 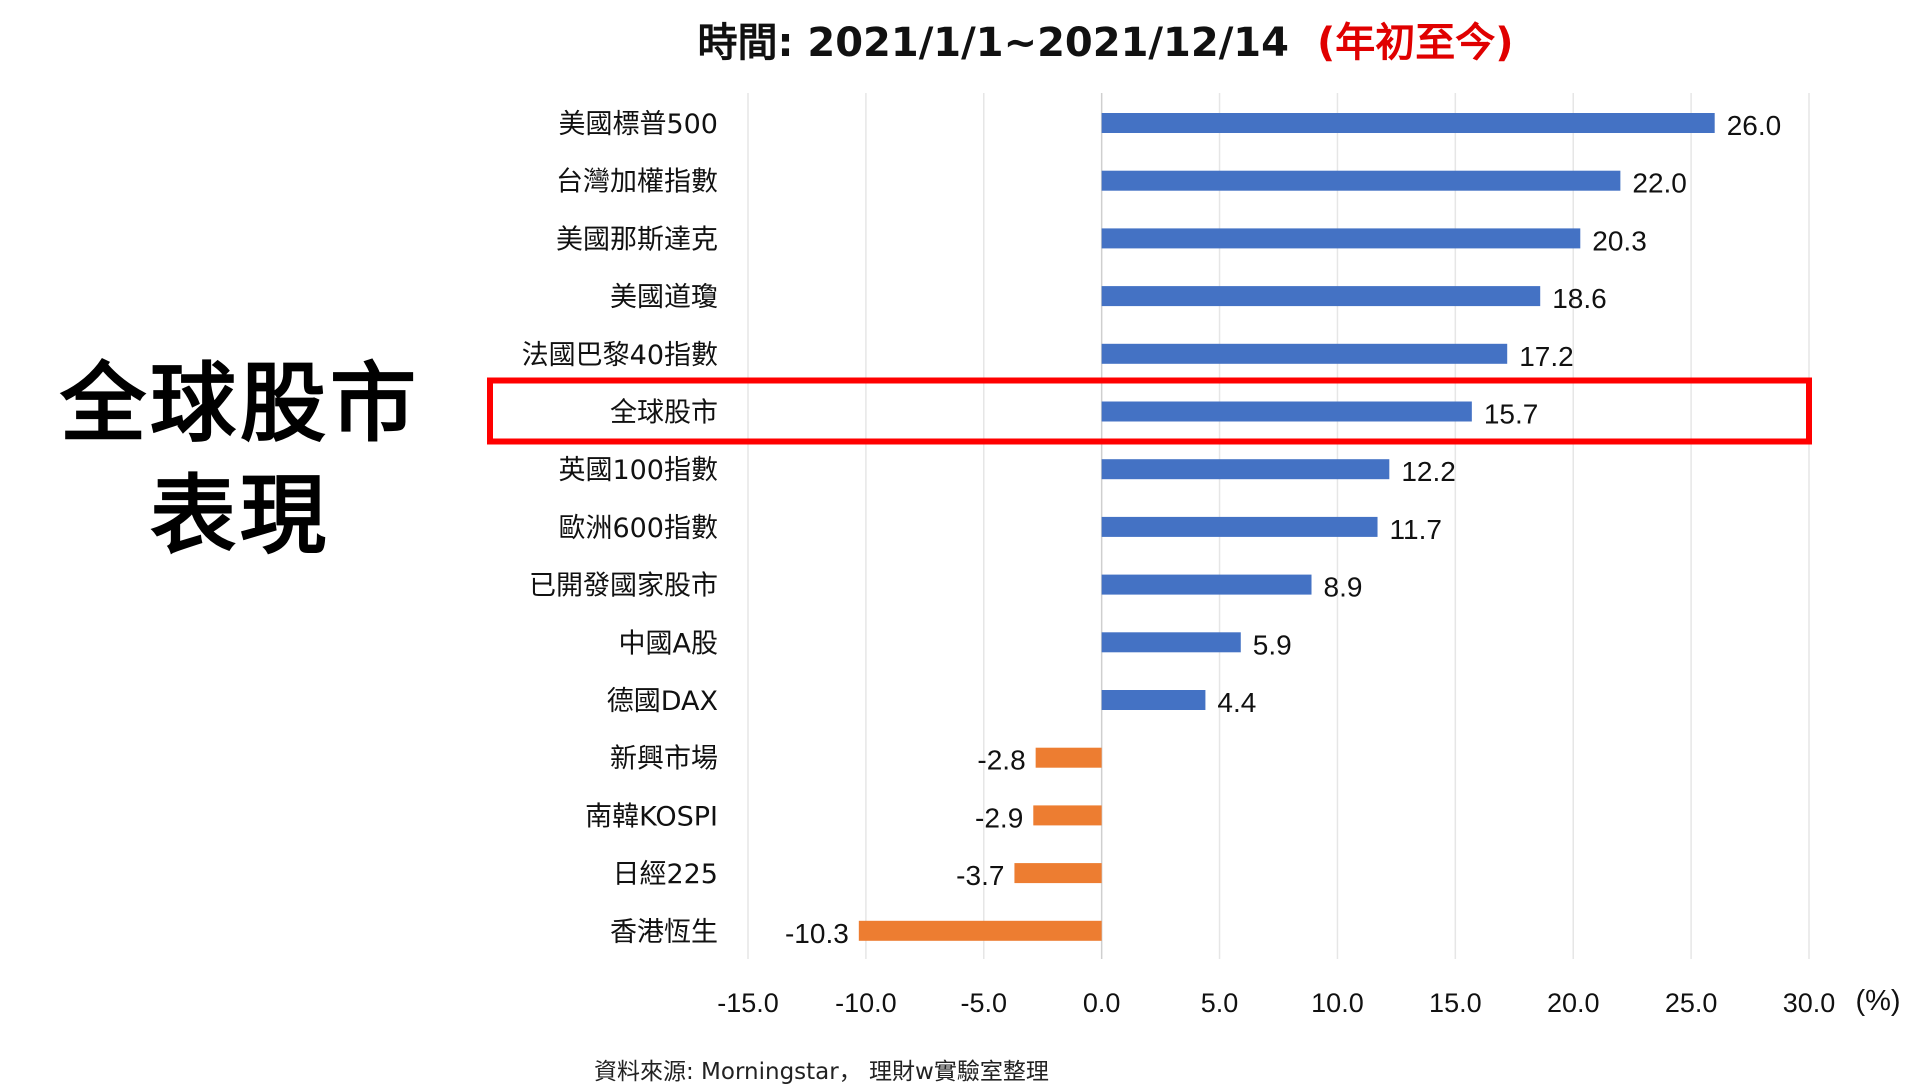 I want to click on side-heading: 全球股市 表現, so click(x=240, y=460).